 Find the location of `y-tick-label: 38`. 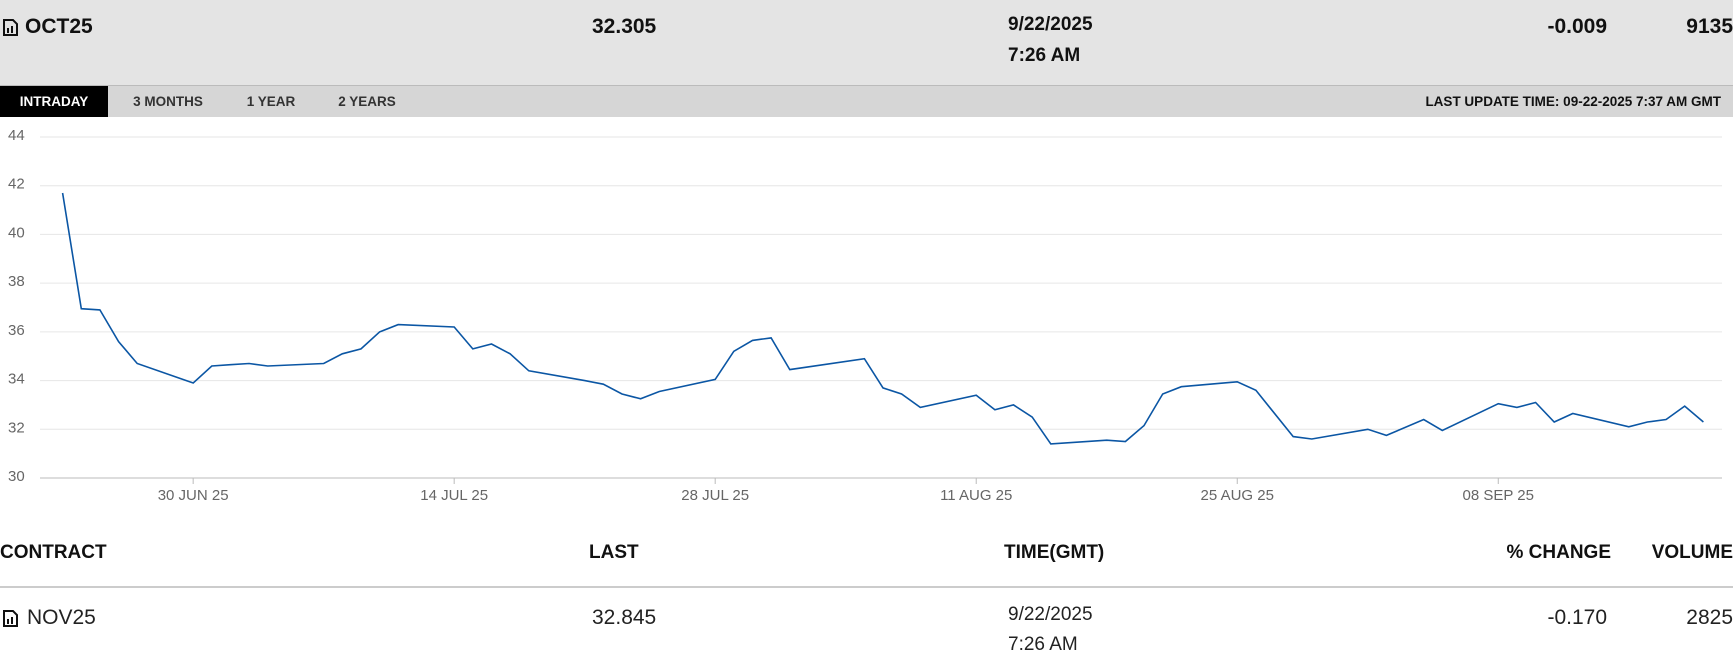

y-tick-label: 38 is located at coordinates (16, 281).